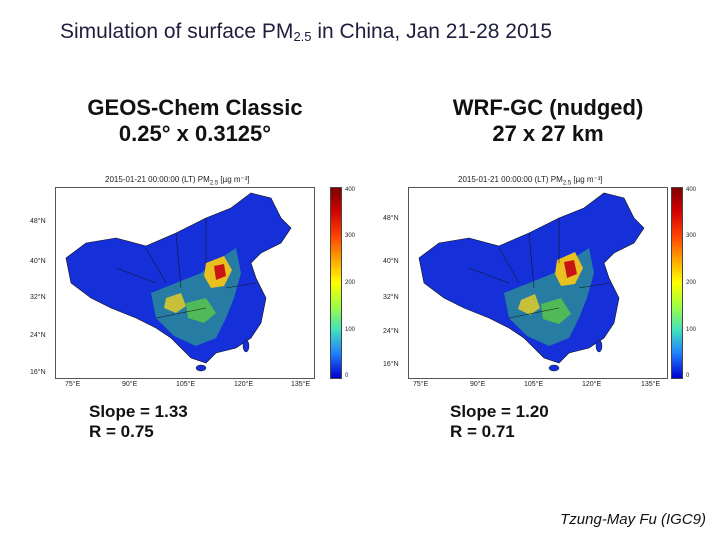 The width and height of the screenshot is (720, 540). What do you see at coordinates (195, 133) in the screenshot?
I see `panel-title-line2: 0.25° x 0.3125°` at bounding box center [195, 133].